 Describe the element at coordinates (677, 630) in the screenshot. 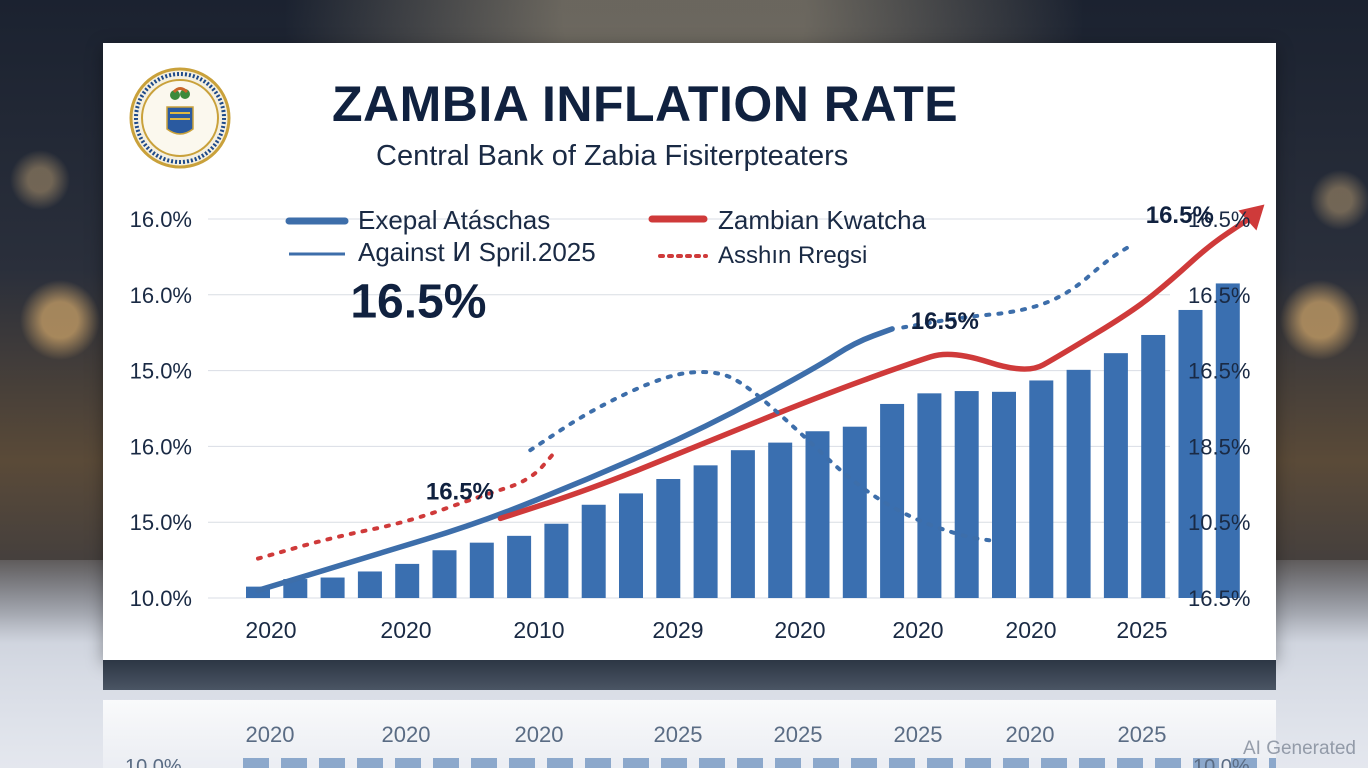

I see `x-tick: 2029` at that location.